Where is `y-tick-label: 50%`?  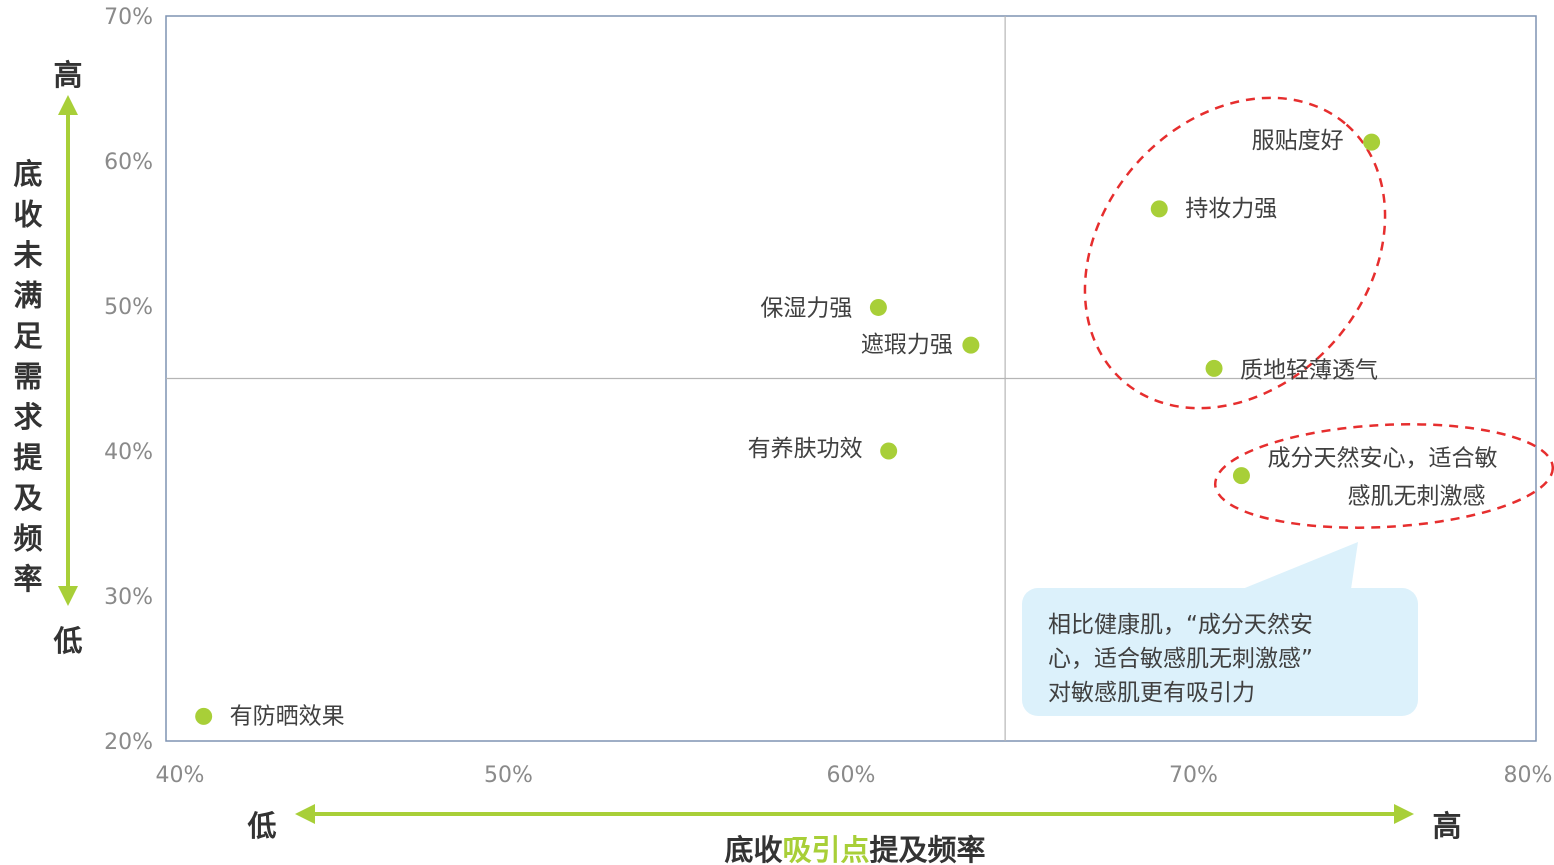 y-tick-label: 50% is located at coordinates (128, 307).